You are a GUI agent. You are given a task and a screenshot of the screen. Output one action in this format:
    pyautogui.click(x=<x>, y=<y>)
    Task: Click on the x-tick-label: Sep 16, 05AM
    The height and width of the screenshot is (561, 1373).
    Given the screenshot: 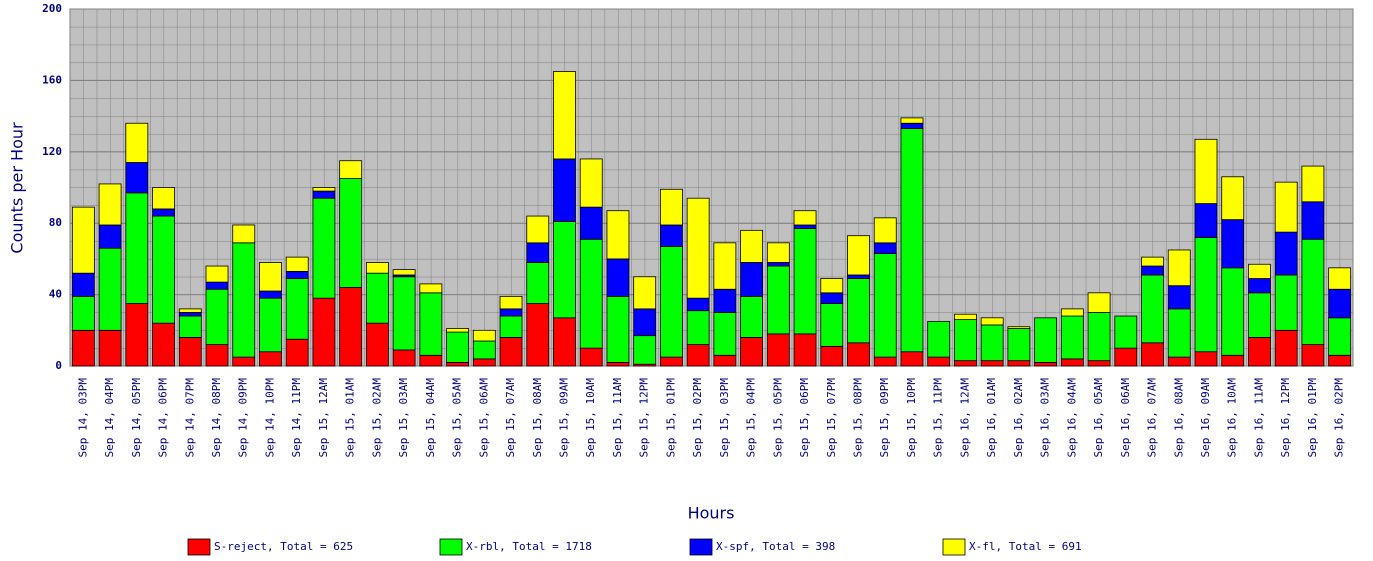 What is the action you would take?
    pyautogui.click(x=1098, y=418)
    